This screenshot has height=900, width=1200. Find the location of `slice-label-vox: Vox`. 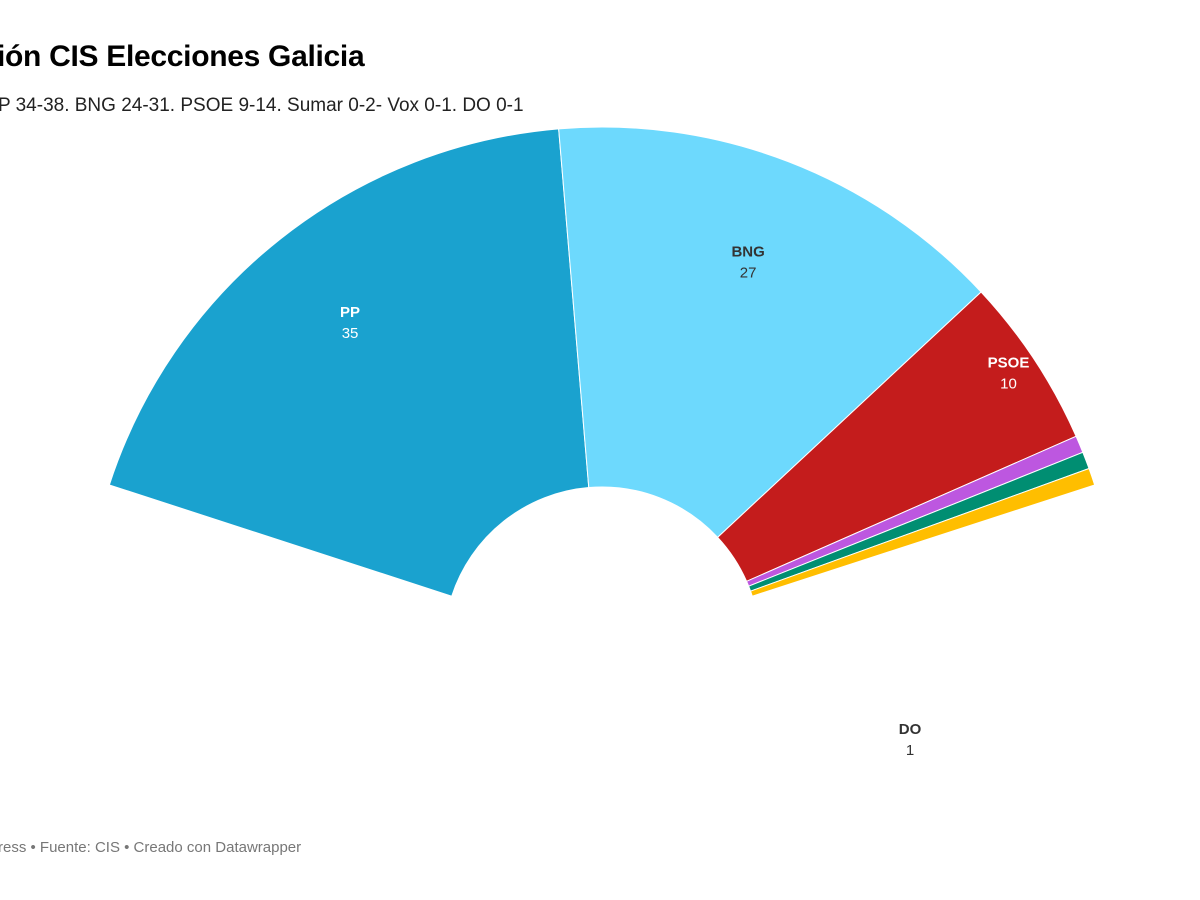

slice-label-vox: Vox is located at coordinates (919, 713).